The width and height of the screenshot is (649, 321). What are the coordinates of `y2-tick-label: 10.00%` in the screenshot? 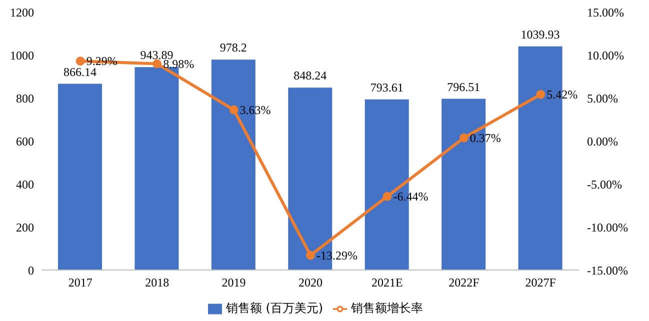 It's located at (605, 55).